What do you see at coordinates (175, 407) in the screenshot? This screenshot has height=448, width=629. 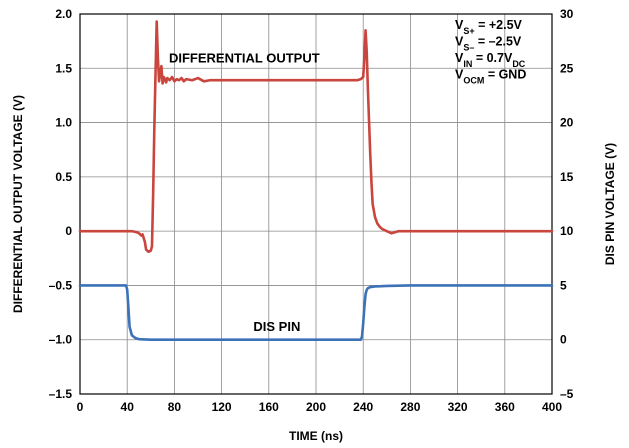 I see `x-tick-label: 80` at bounding box center [175, 407].